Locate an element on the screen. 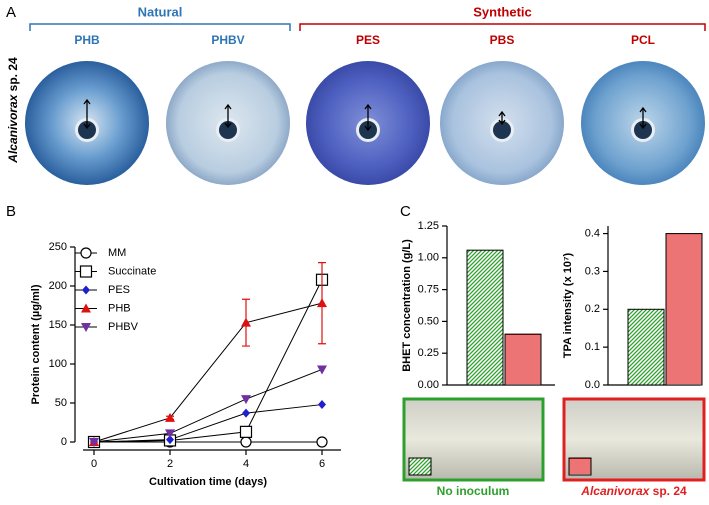  x-axis-label: Cultivation time (days) is located at coordinates (208, 482).